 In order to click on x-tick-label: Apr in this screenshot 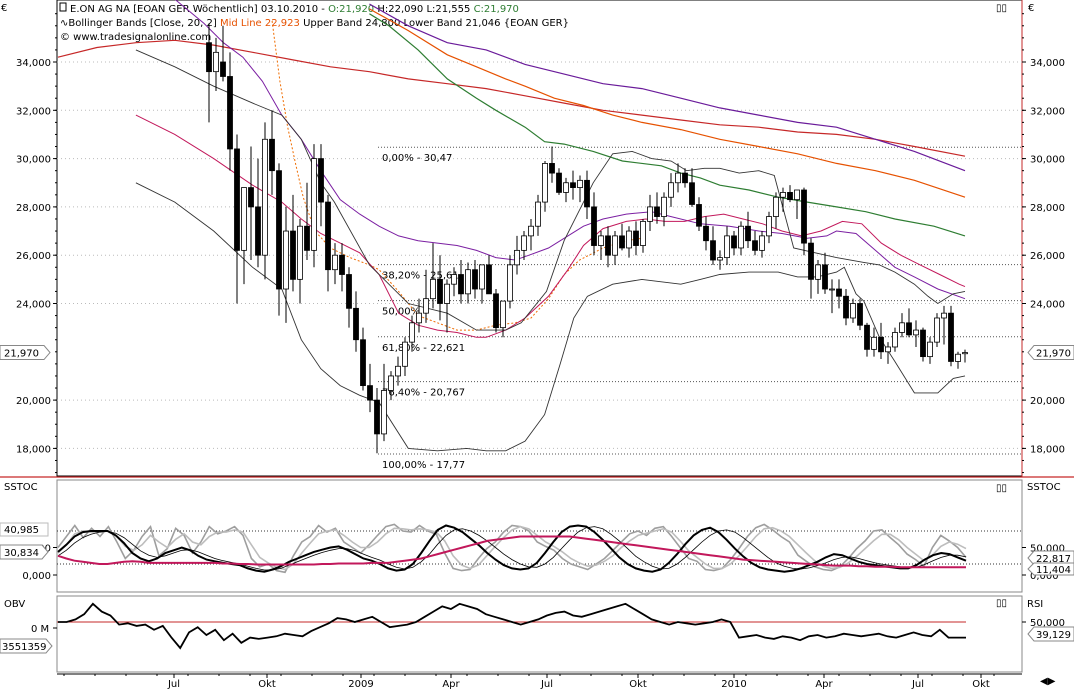, I will do `click(824, 684)`.